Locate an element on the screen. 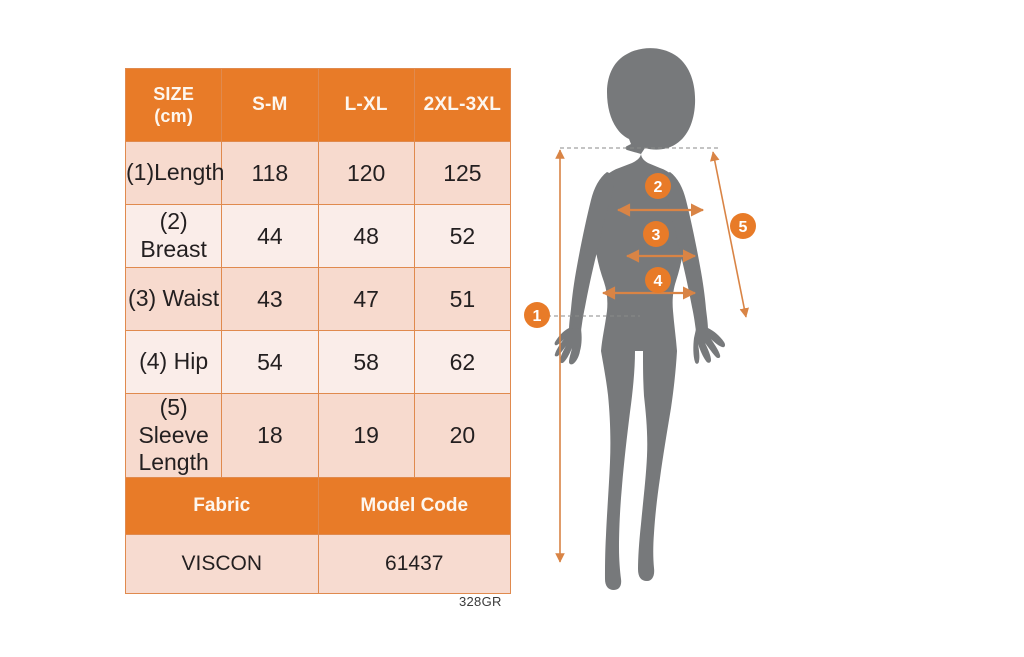 The width and height of the screenshot is (1024, 657). cell-waist-2xl-3xl: 51 is located at coordinates (462, 299).